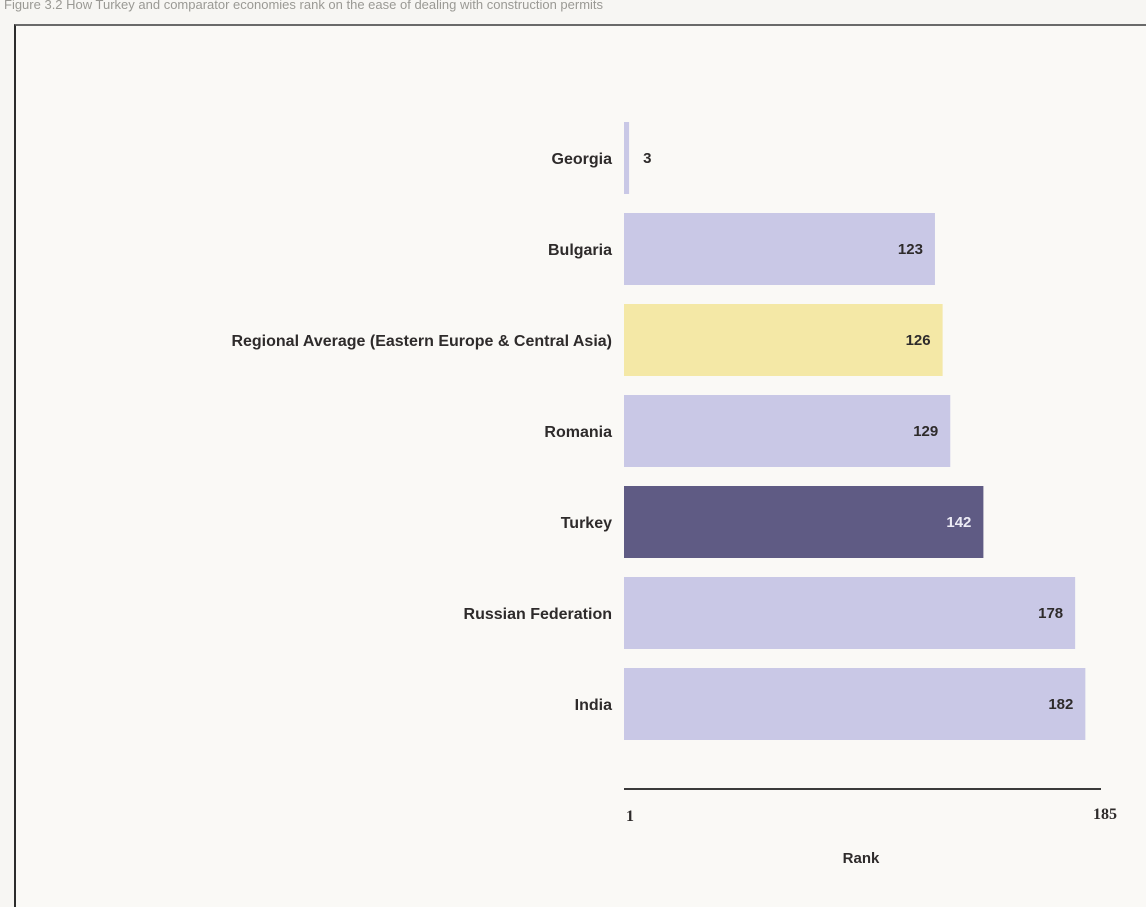 This screenshot has width=1146, height=907. What do you see at coordinates (855, 704) in the screenshot?
I see `bar-india` at bounding box center [855, 704].